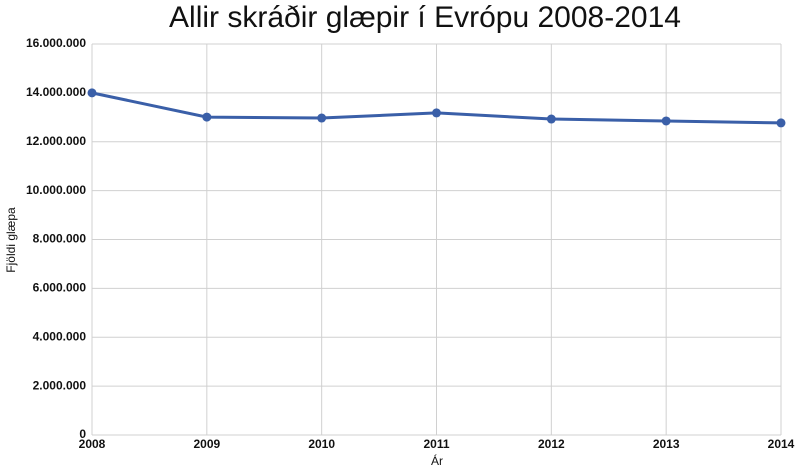  Describe the element at coordinates (56, 92) in the screenshot. I see `y-tick-label: 14.000.000` at that location.